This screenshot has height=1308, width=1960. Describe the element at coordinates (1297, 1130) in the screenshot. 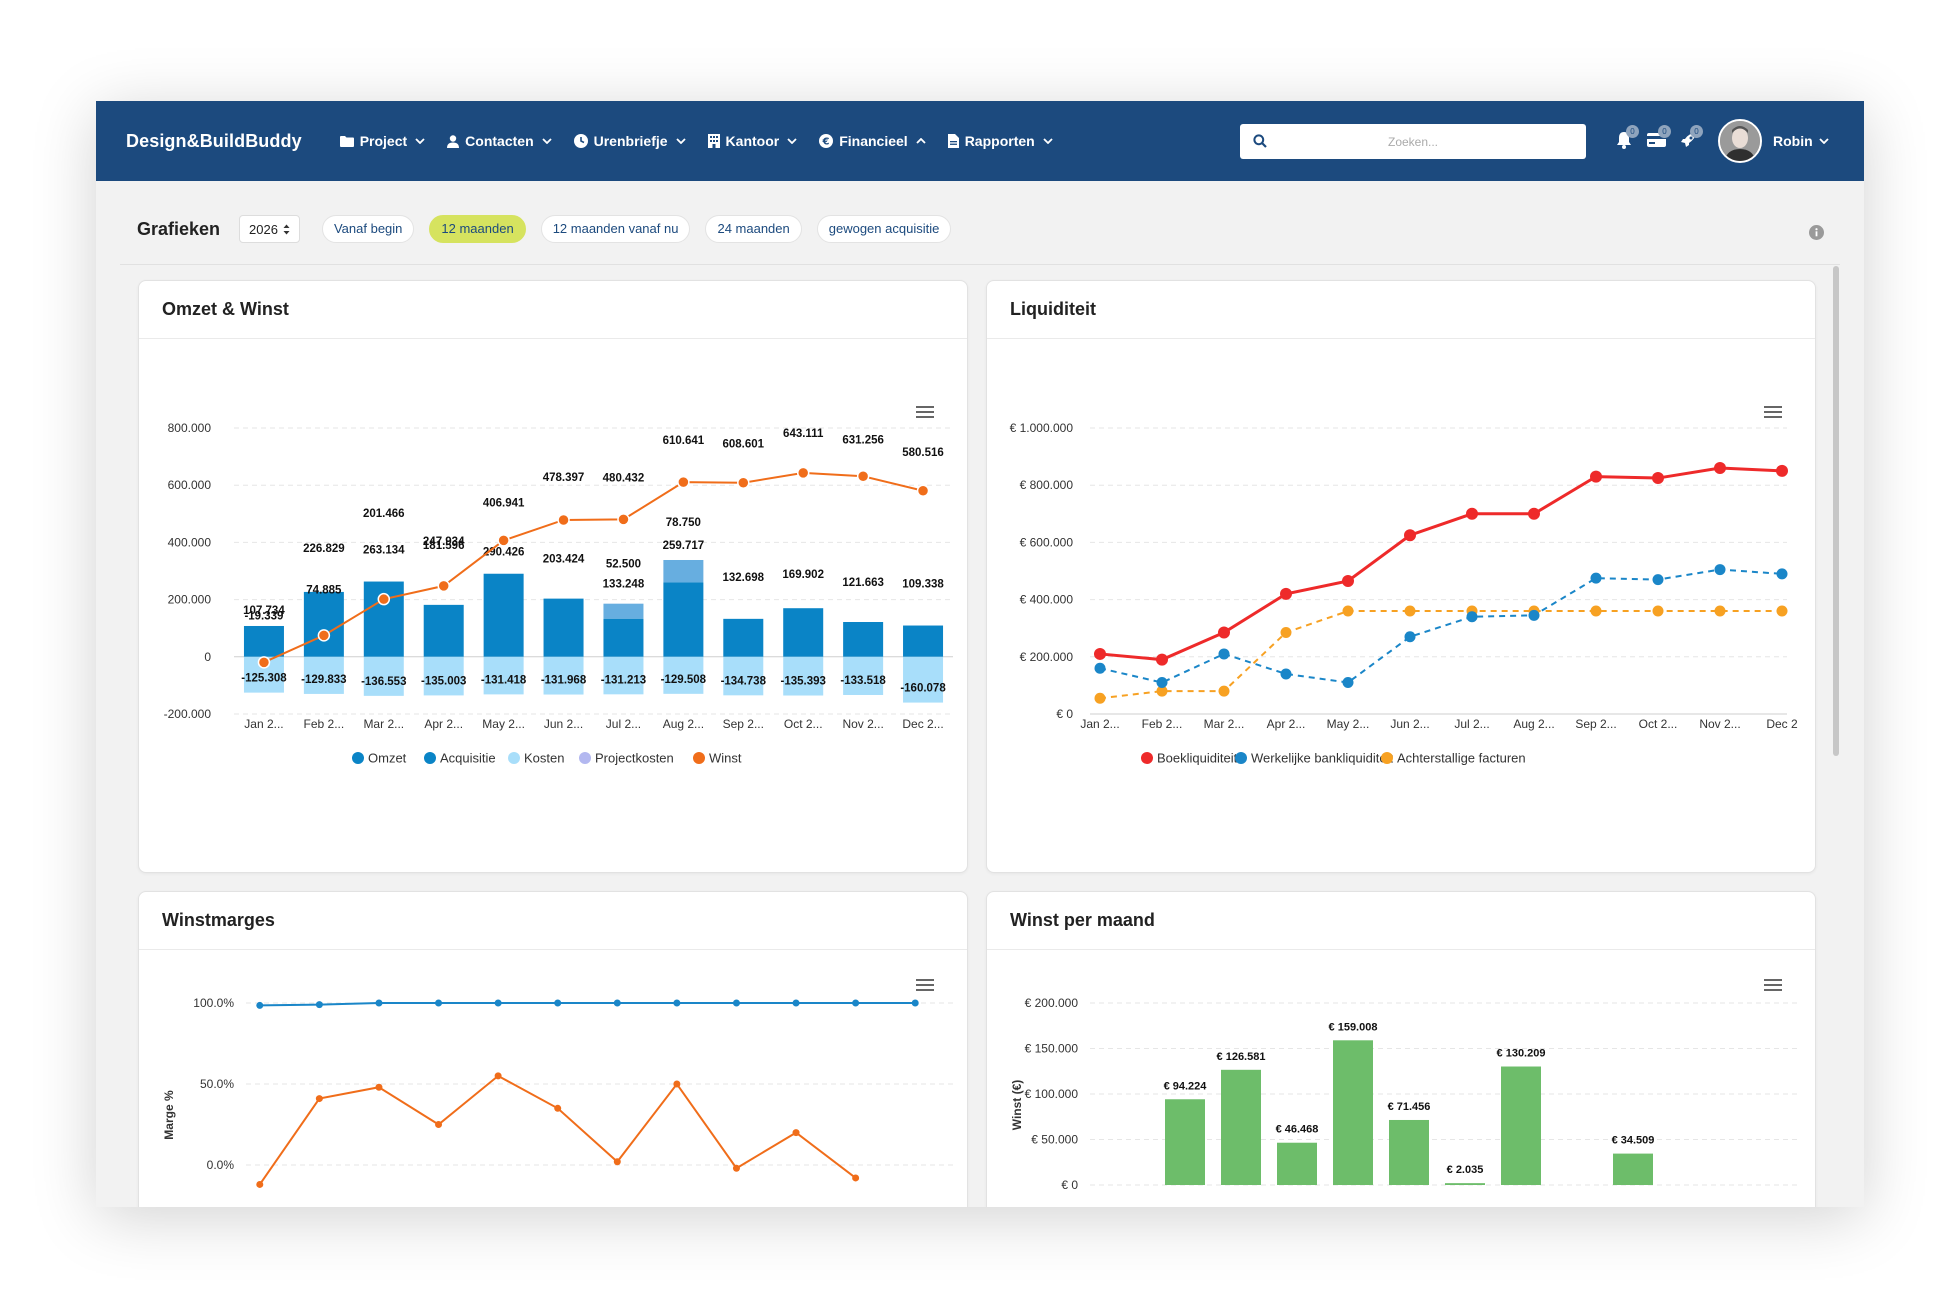

I see `winst-bar-label: € 46.468` at that location.